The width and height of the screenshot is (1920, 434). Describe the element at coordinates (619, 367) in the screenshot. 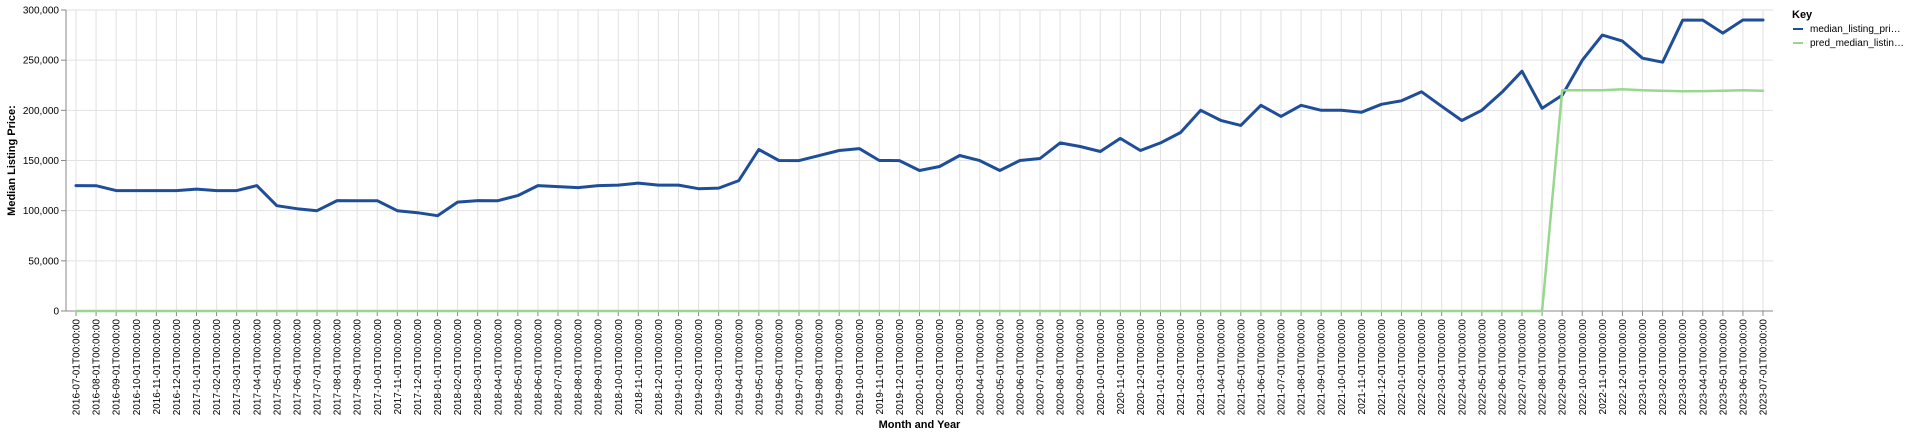

I see `x-tick-label: 2018-10-01T00:00:00` at that location.